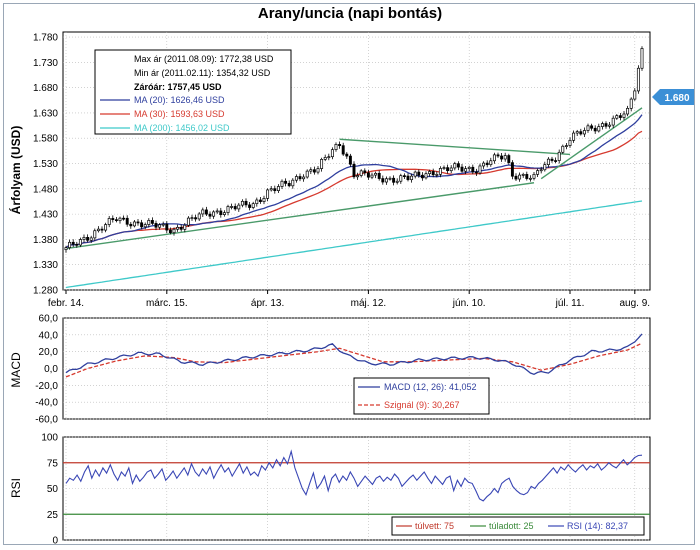 This screenshot has width=700, height=550. I want to click on signal-series, so click(354, 360).